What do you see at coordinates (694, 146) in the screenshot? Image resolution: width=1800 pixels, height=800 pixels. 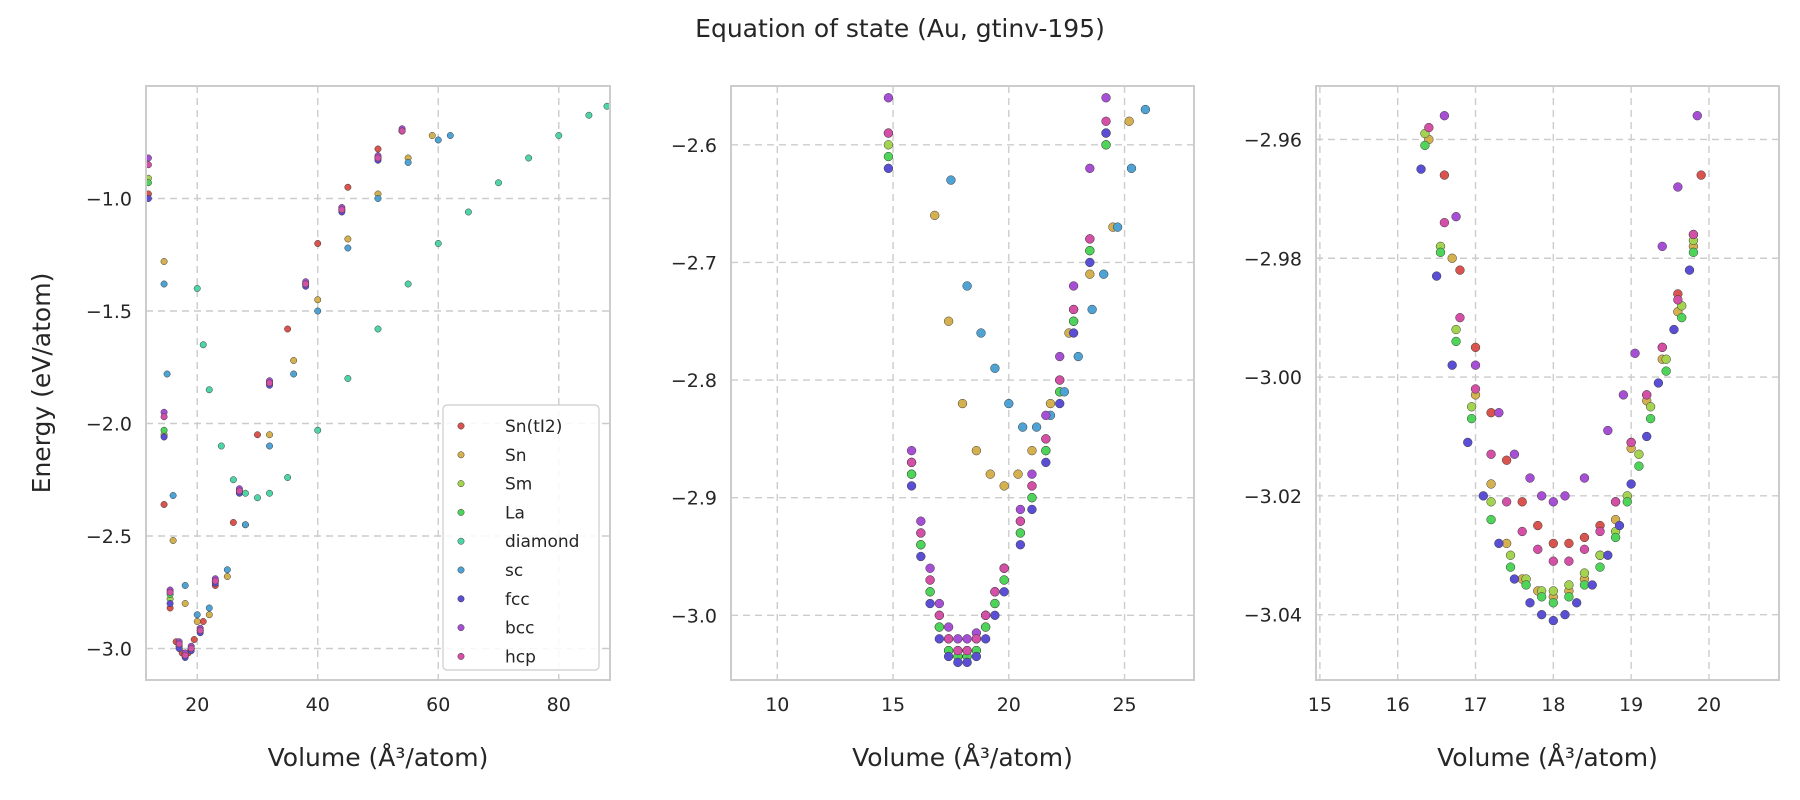 I see `y-tick-label: −2.6` at bounding box center [694, 146].